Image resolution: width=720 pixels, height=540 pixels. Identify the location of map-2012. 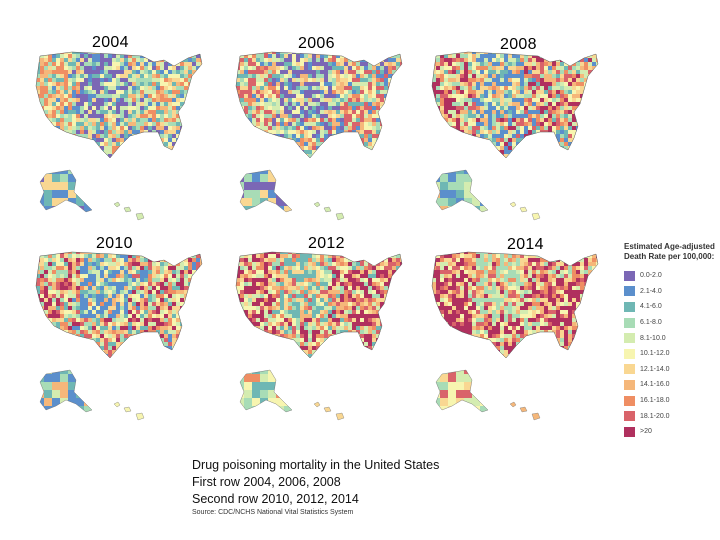
(319, 336).